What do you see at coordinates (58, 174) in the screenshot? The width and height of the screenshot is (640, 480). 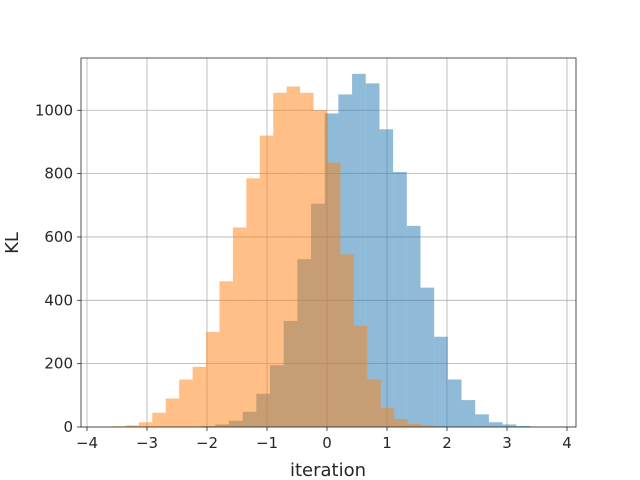 I see `y-tick-label: 800` at bounding box center [58, 174].